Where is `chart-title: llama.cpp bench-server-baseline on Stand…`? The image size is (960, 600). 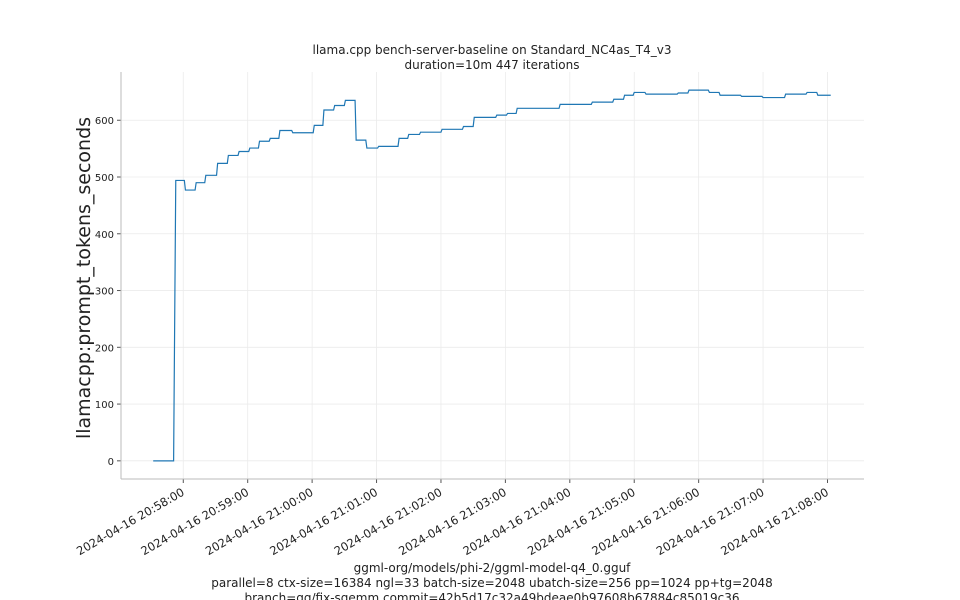
chart-title: llama.cpp bench-server-baseline on Stand… is located at coordinates (492, 50).